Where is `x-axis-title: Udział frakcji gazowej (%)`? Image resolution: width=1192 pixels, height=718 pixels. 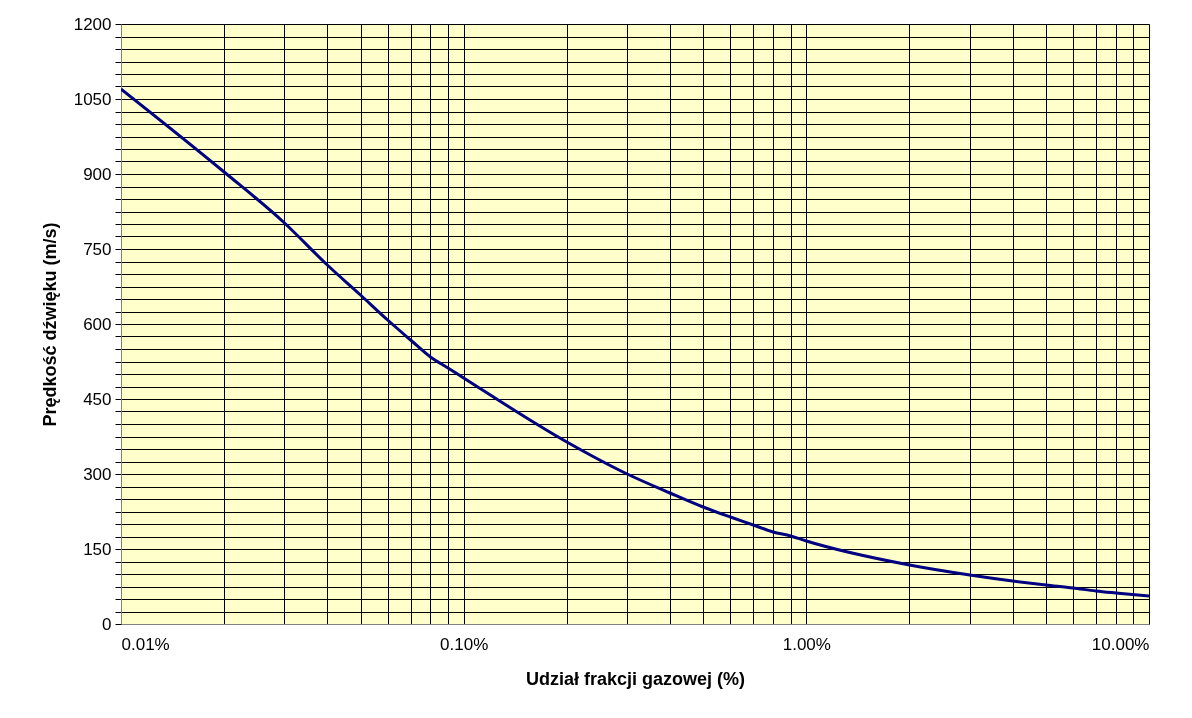
x-axis-title: Udział frakcji gazowej (%) is located at coordinates (635, 678).